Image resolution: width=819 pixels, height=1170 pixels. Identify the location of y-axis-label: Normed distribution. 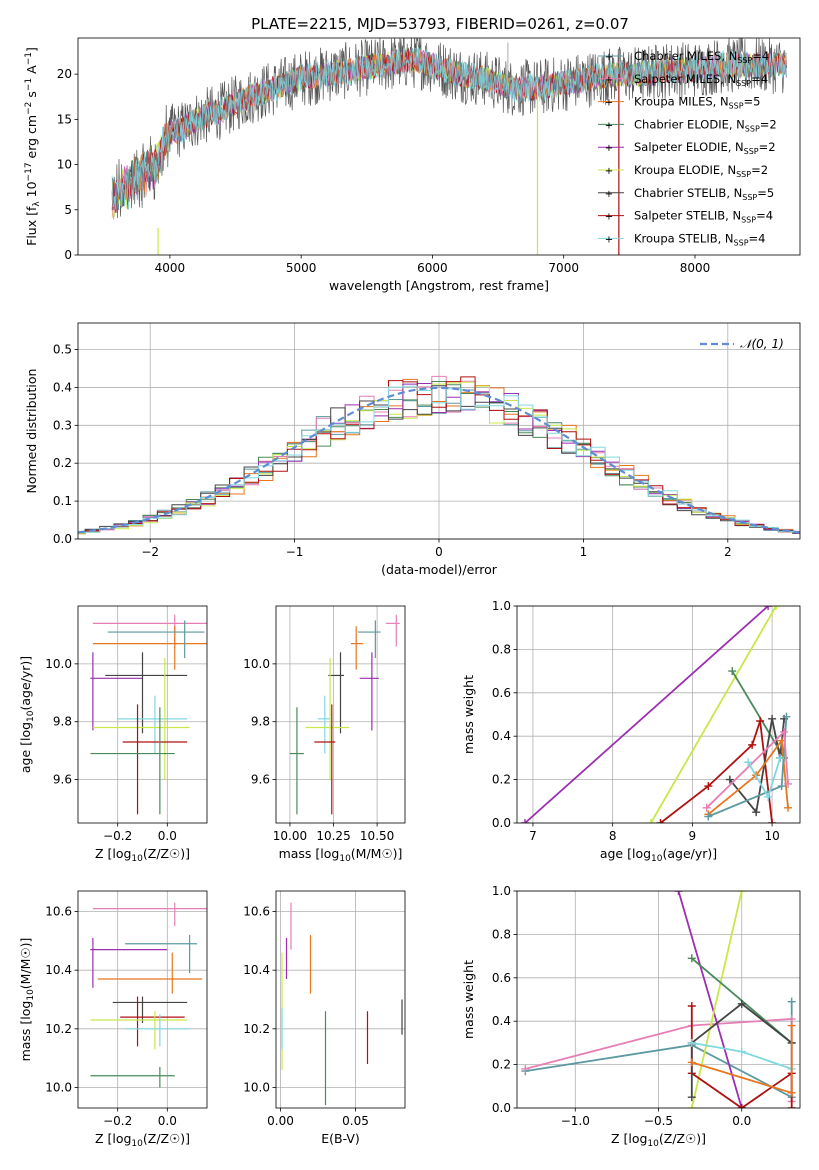
(31, 431).